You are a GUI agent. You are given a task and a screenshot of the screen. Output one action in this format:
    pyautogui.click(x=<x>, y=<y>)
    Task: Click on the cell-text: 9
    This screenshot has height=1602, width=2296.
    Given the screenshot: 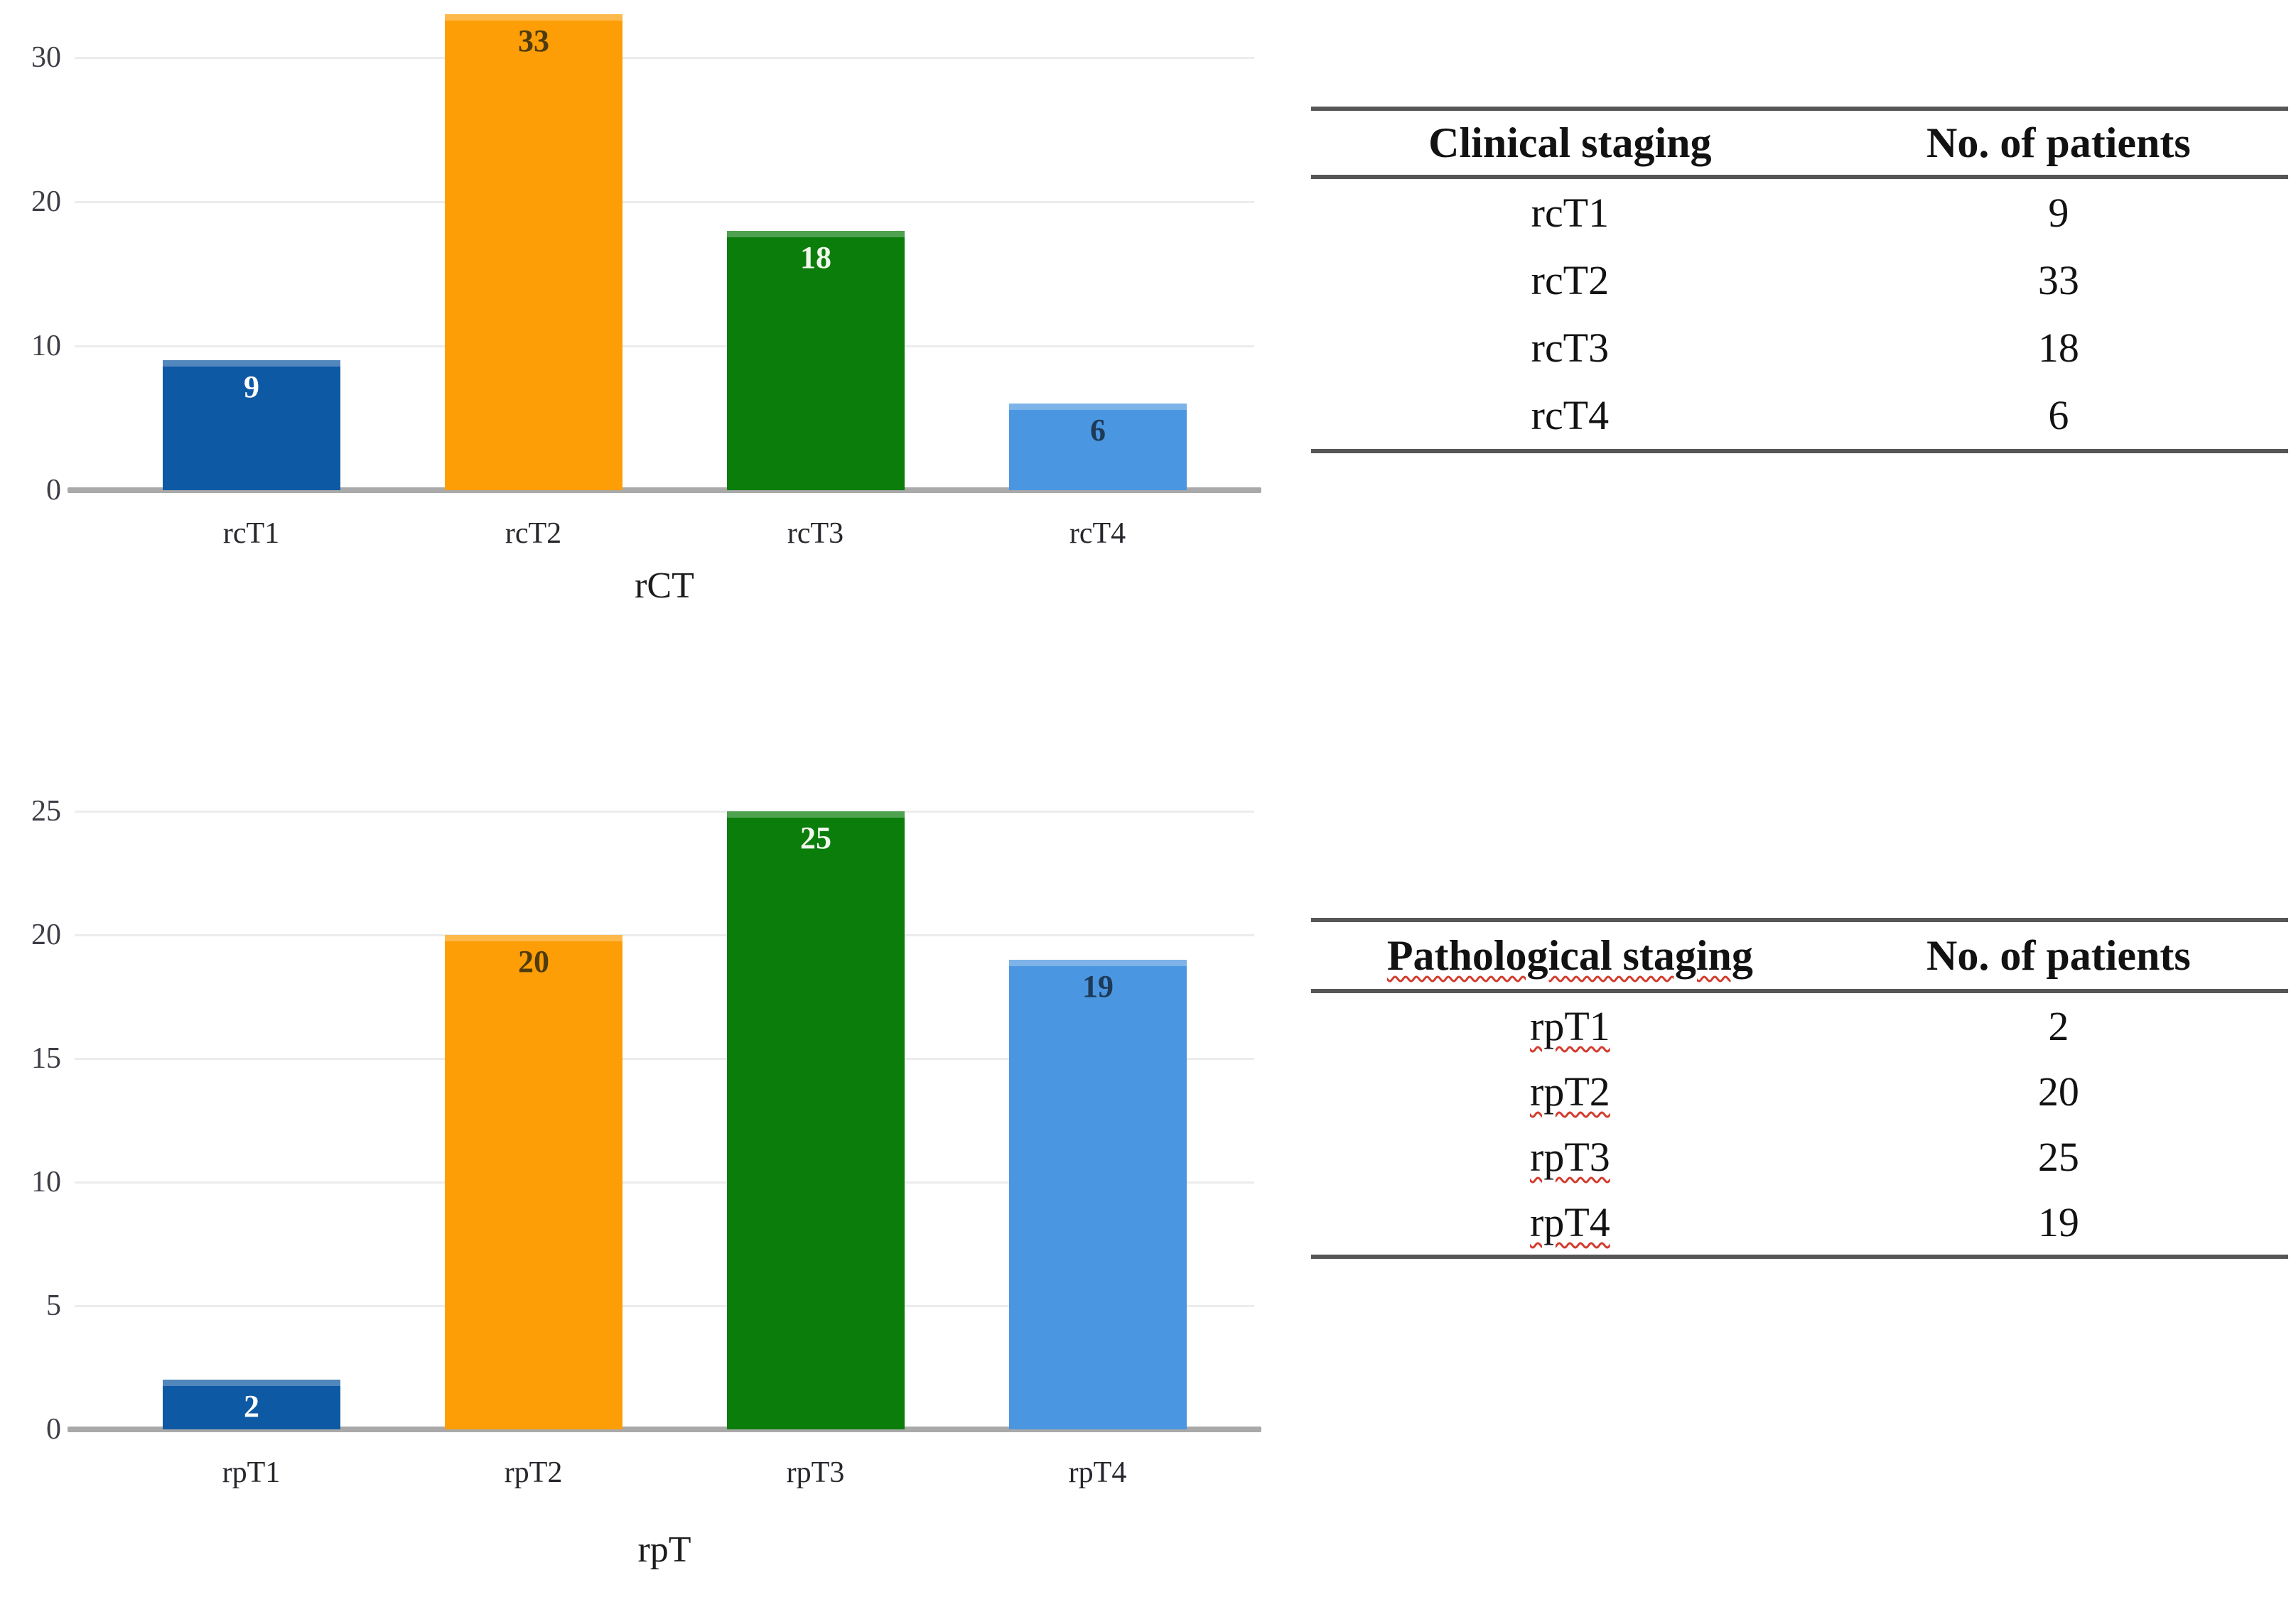 What is the action you would take?
    pyautogui.click(x=2058, y=213)
    